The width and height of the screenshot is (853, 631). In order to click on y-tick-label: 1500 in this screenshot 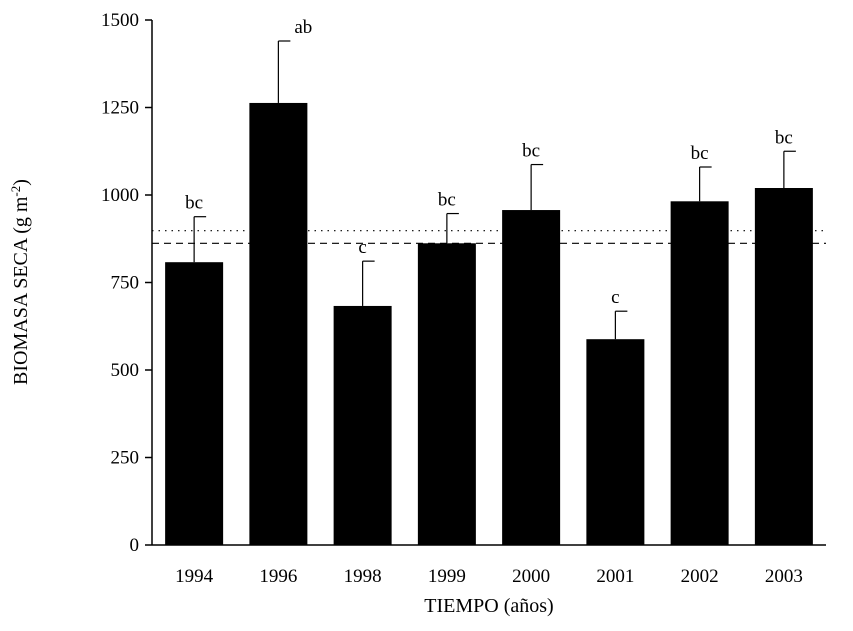, I will do `click(120, 20)`.